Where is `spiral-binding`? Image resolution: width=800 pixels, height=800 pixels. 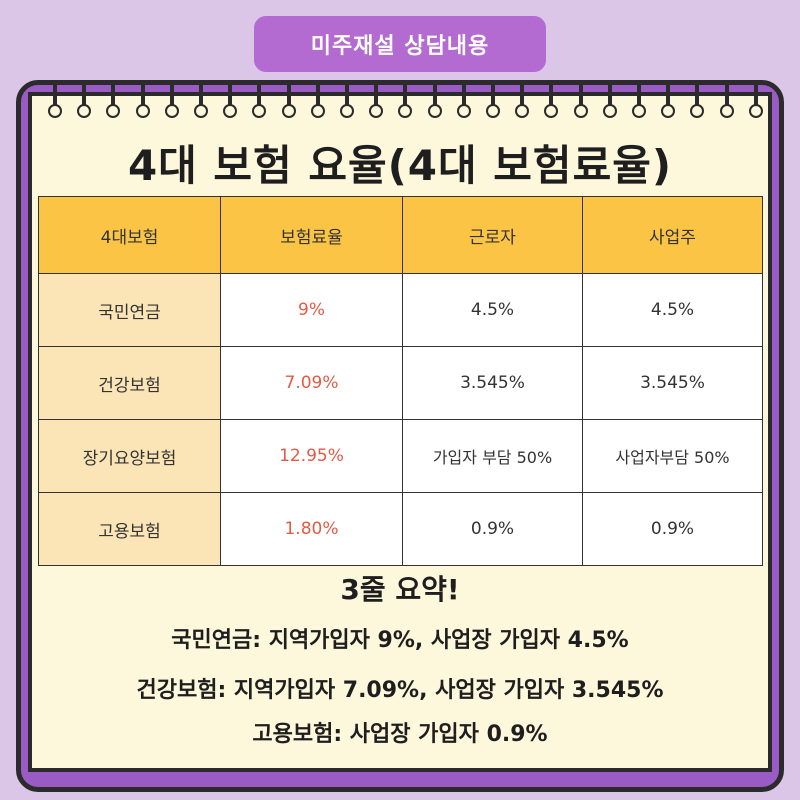
spiral-binding is located at coordinates (400, 104).